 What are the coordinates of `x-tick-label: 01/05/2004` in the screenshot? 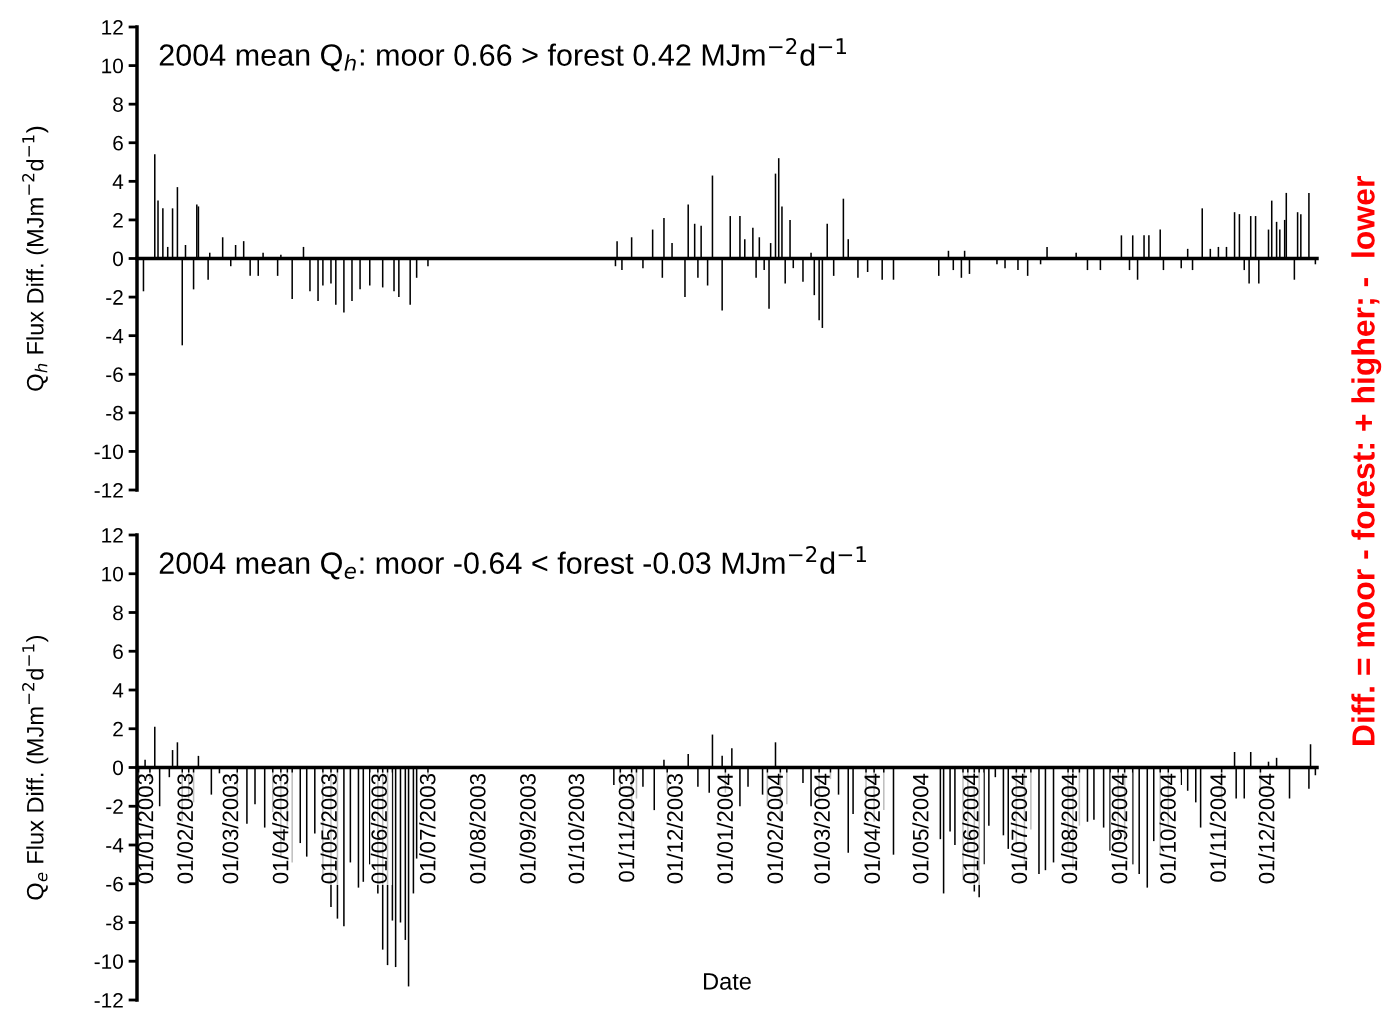 It's located at (920, 828).